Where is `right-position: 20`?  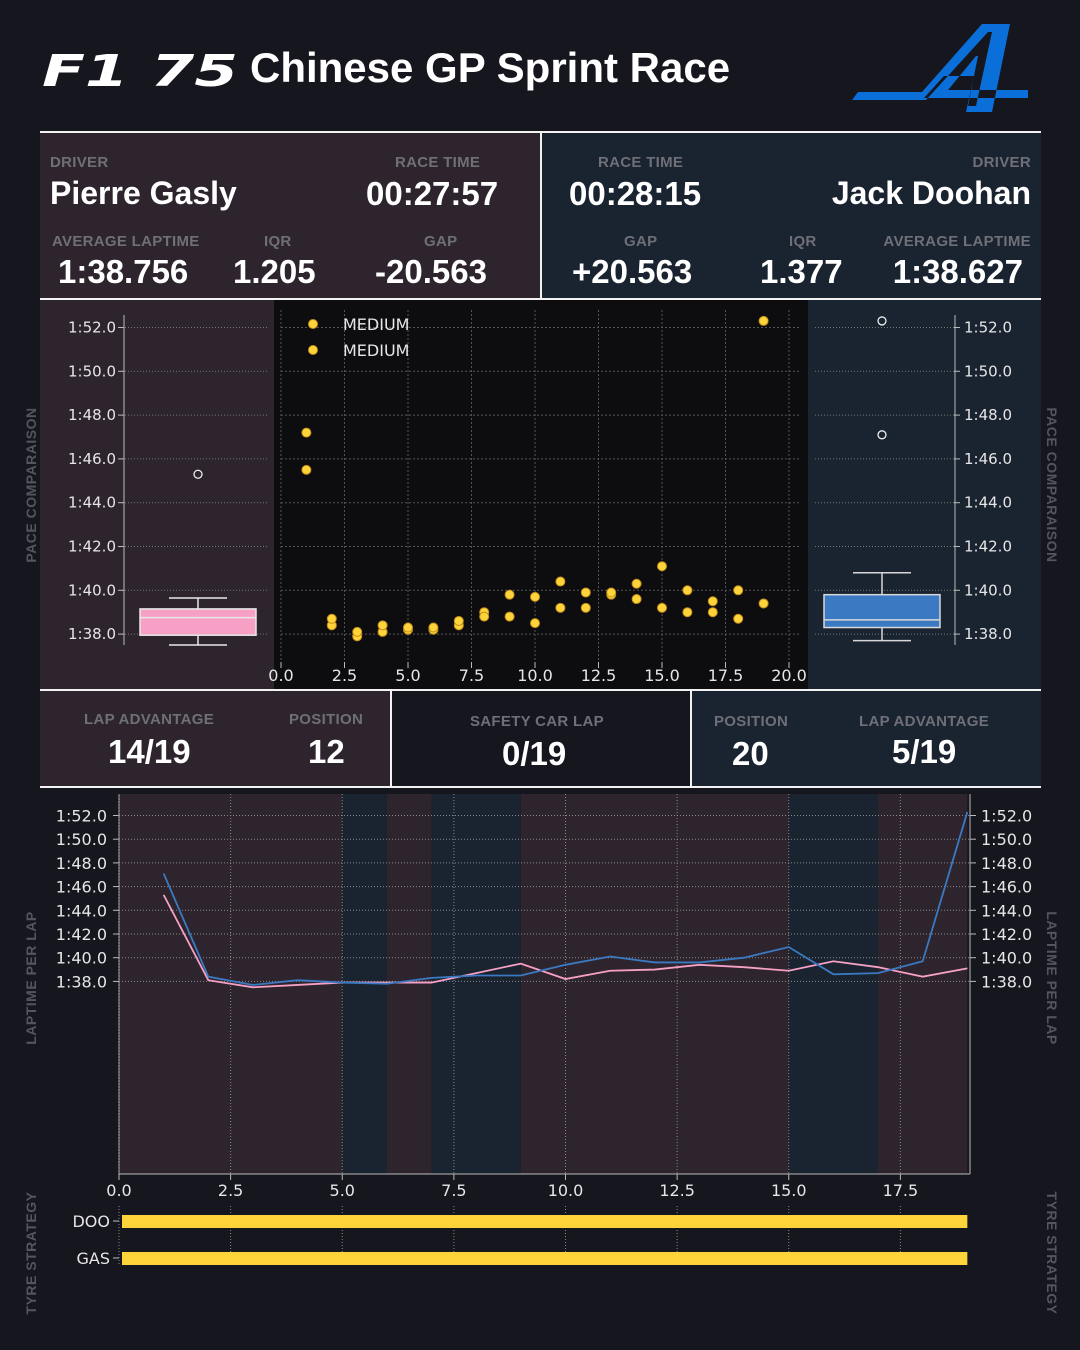
right-position: 20 is located at coordinates (750, 753).